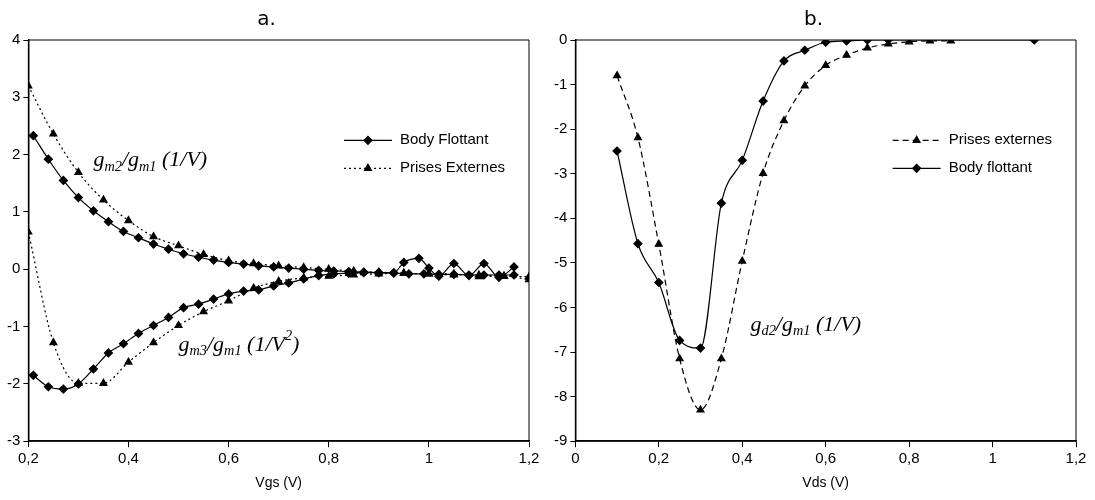  Describe the element at coordinates (16, 153) in the screenshot. I see `y-tick-label: 2` at that location.